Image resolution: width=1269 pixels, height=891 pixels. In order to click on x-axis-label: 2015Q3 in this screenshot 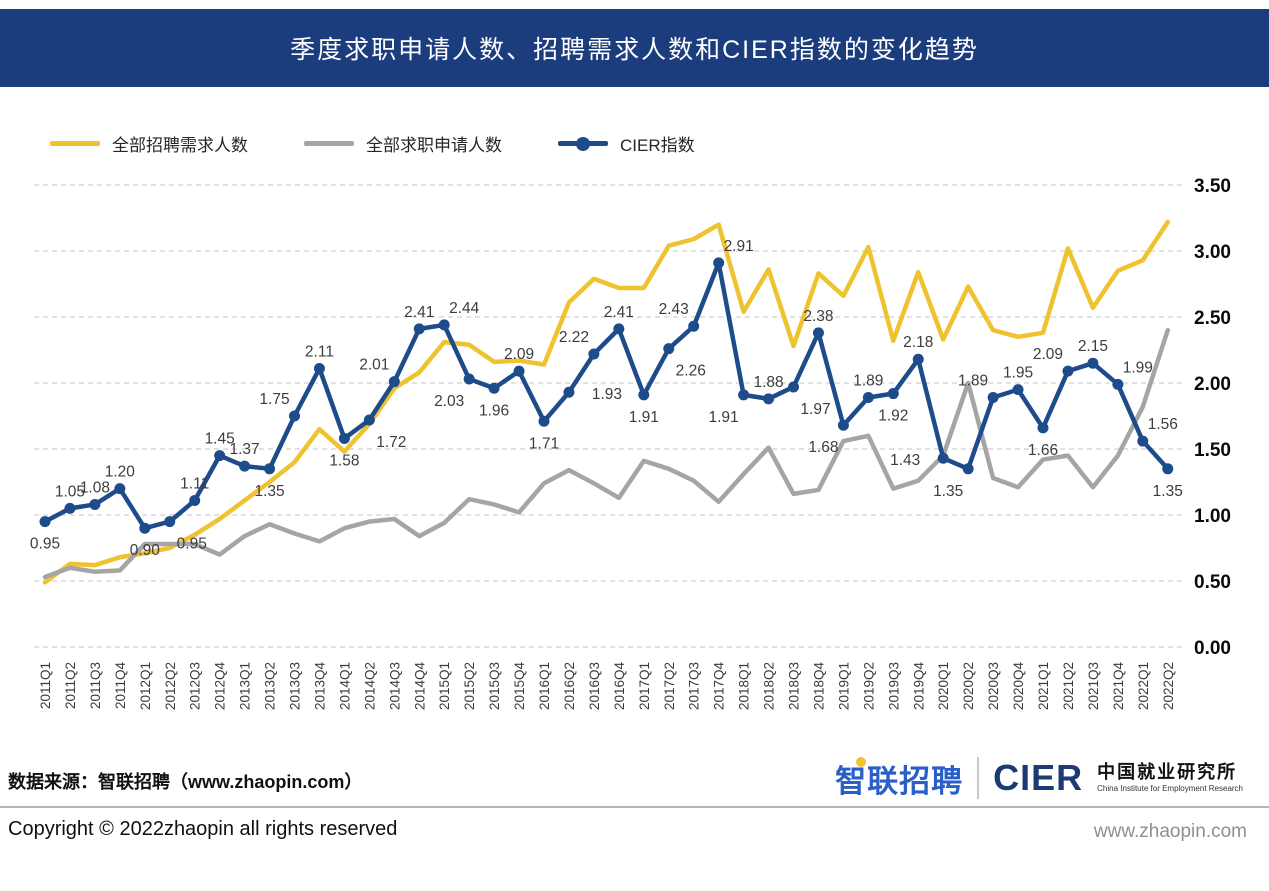, I will do `click(494, 686)`.